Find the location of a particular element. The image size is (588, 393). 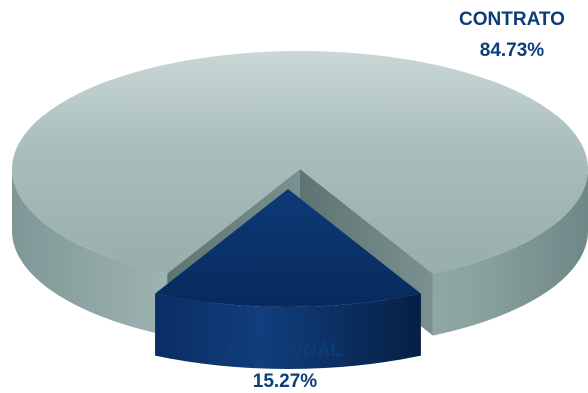

percent-label: 15.27% is located at coordinates (285, 381).